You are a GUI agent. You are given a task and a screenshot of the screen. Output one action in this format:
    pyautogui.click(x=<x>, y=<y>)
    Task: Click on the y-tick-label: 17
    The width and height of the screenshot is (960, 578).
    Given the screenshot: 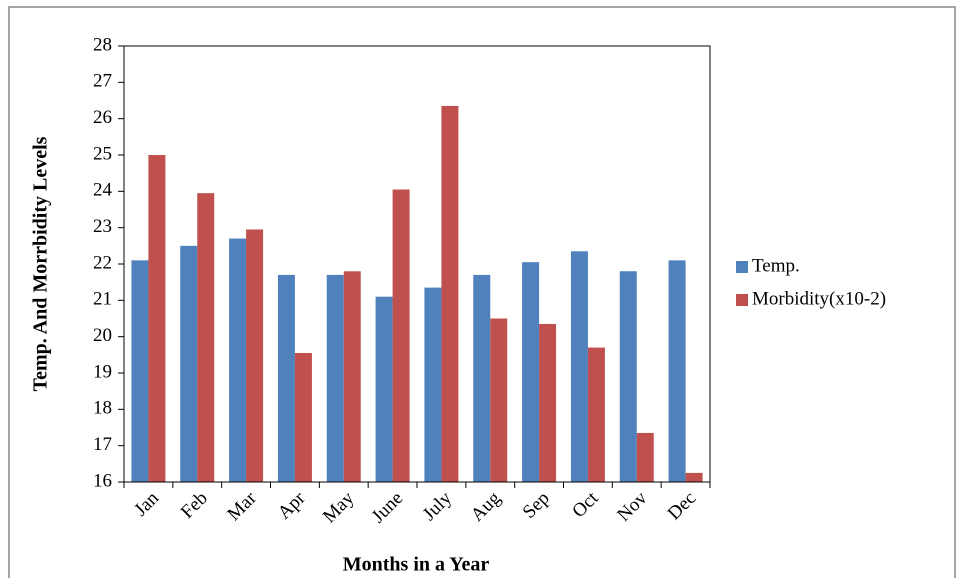 What is the action you would take?
    pyautogui.click(x=102, y=444)
    